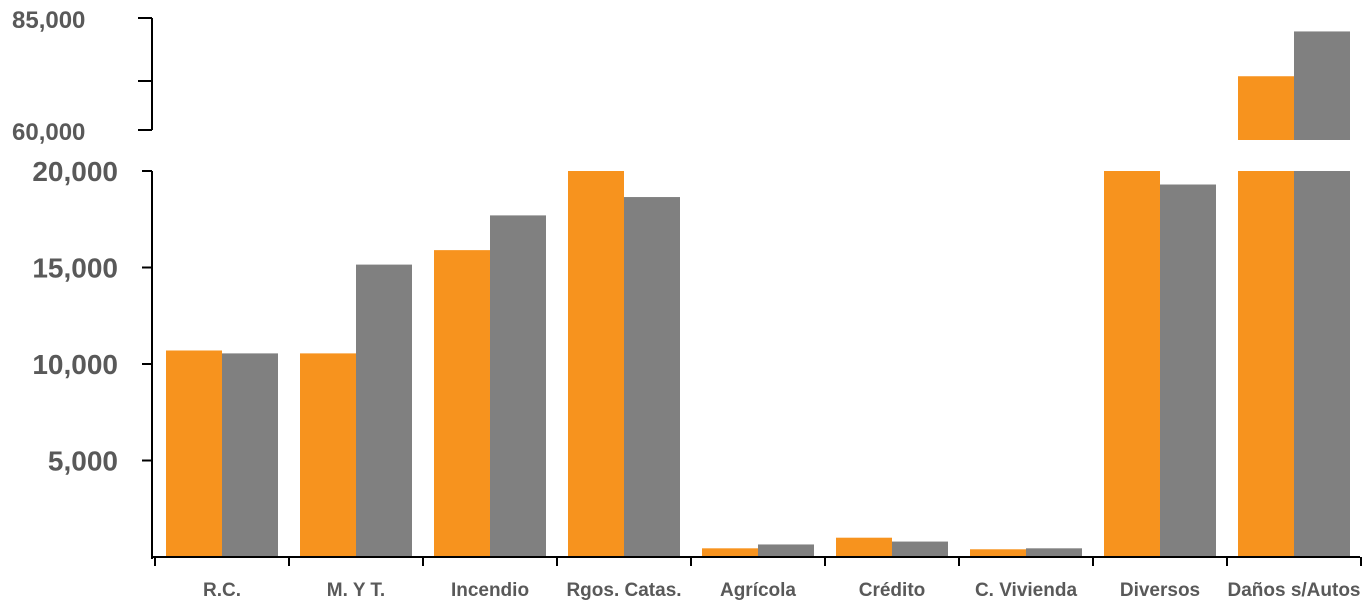  What do you see at coordinates (222, 590) in the screenshot?
I see `category-label: R.C.` at bounding box center [222, 590].